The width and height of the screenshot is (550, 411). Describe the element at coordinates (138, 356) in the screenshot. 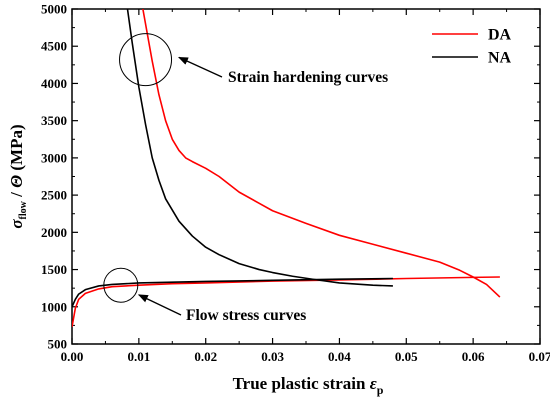

I see `x-tick-label: 0.01` at that location.